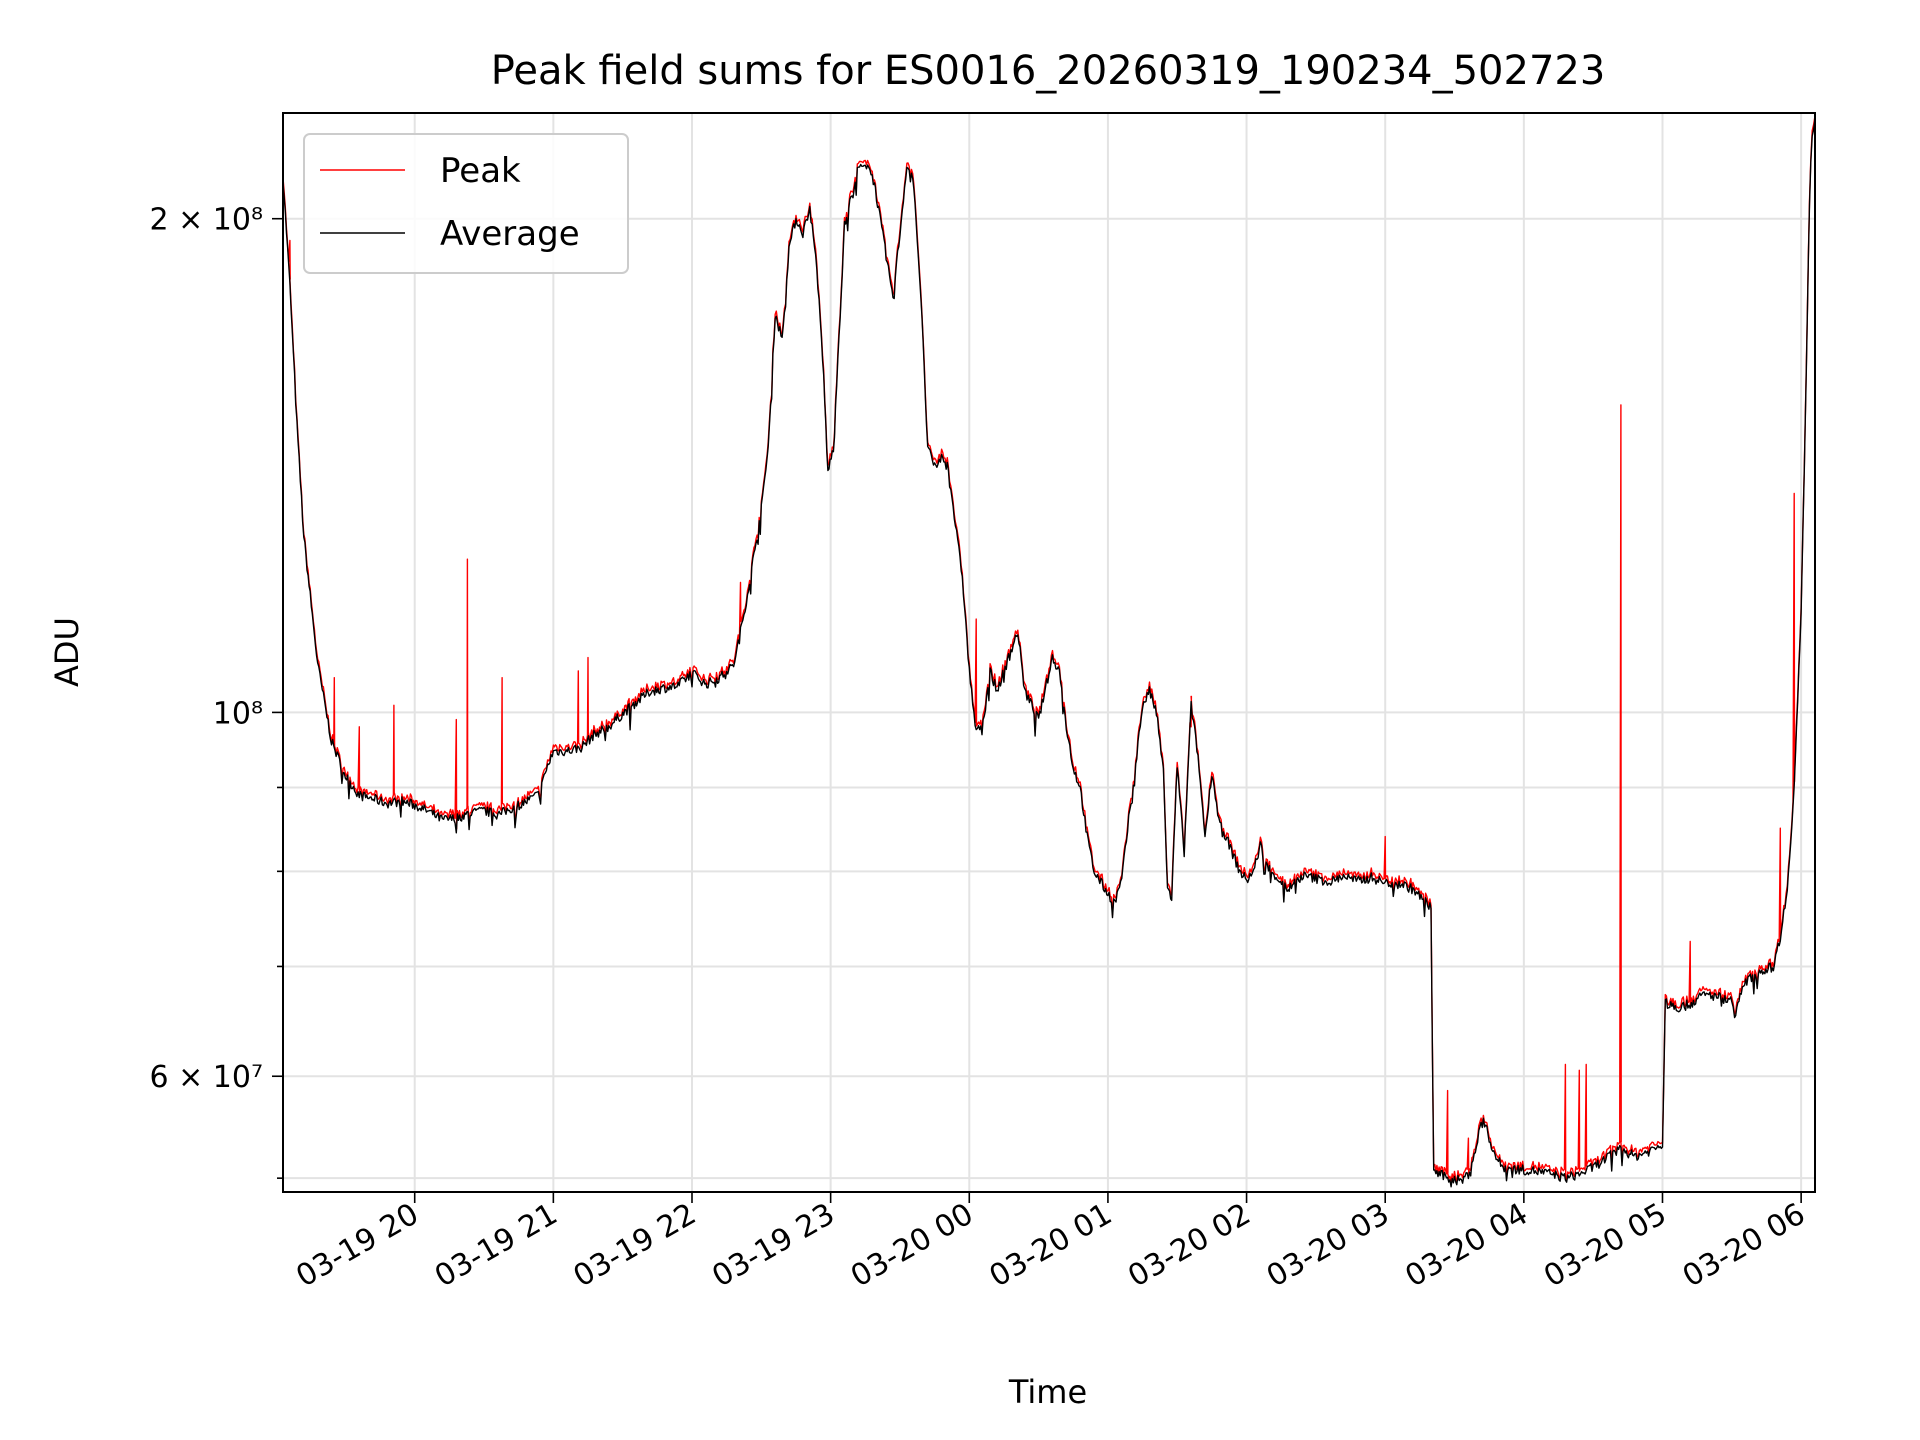  What do you see at coordinates (67, 652) in the screenshot?
I see `y-axis-label: ADU` at bounding box center [67, 652].